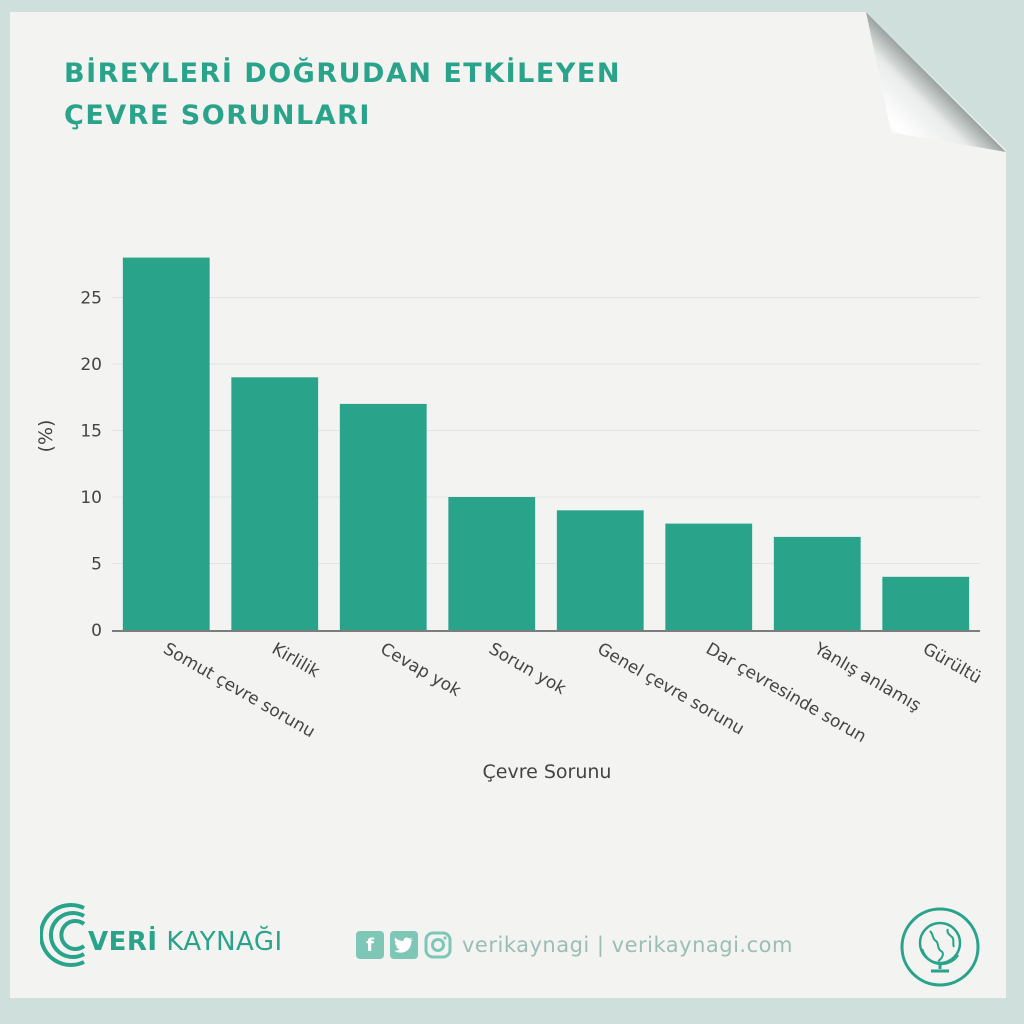 The image size is (1024, 1024). Describe the element at coordinates (91, 299) in the screenshot. I see `y-tick-label: 25` at that location.